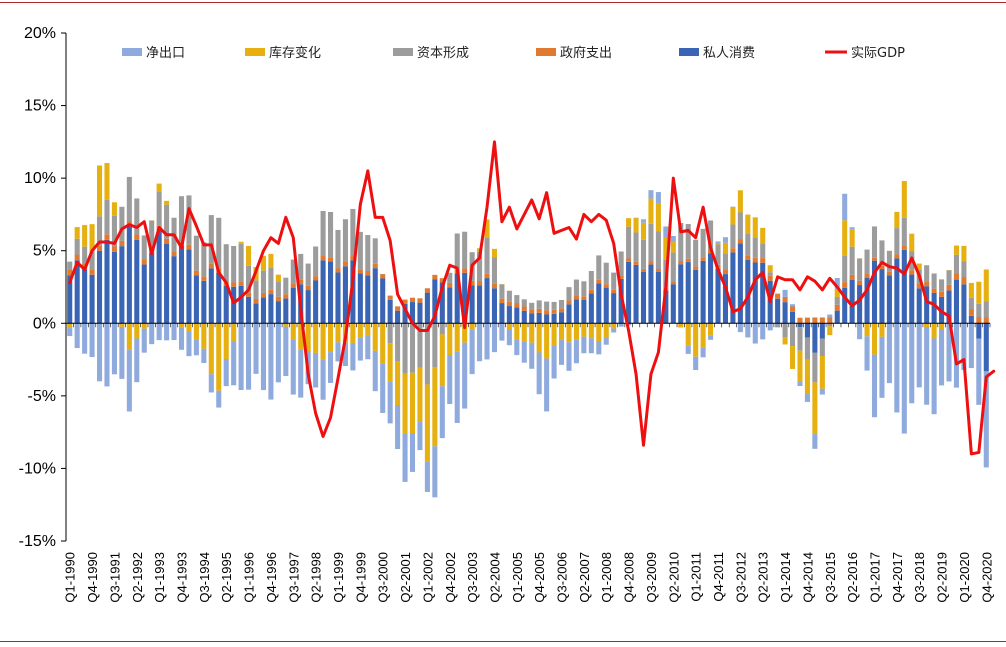 This screenshot has width=1006, height=647. I want to click on x-tick-label: Q3-2018, so click(919, 577).